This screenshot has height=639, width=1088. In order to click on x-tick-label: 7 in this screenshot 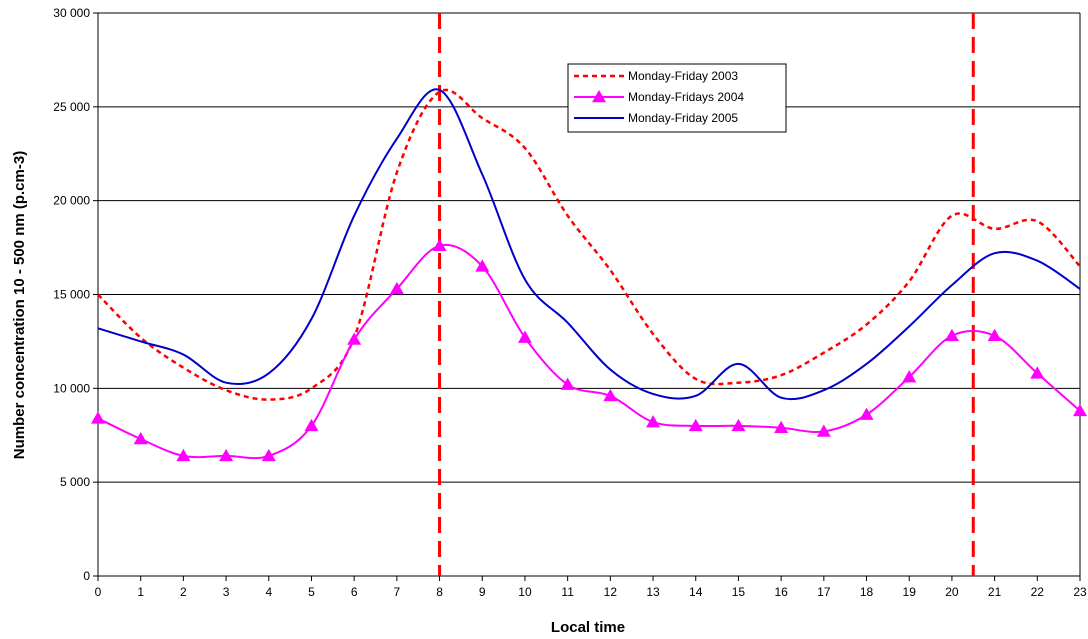, I will do `click(397, 592)`.